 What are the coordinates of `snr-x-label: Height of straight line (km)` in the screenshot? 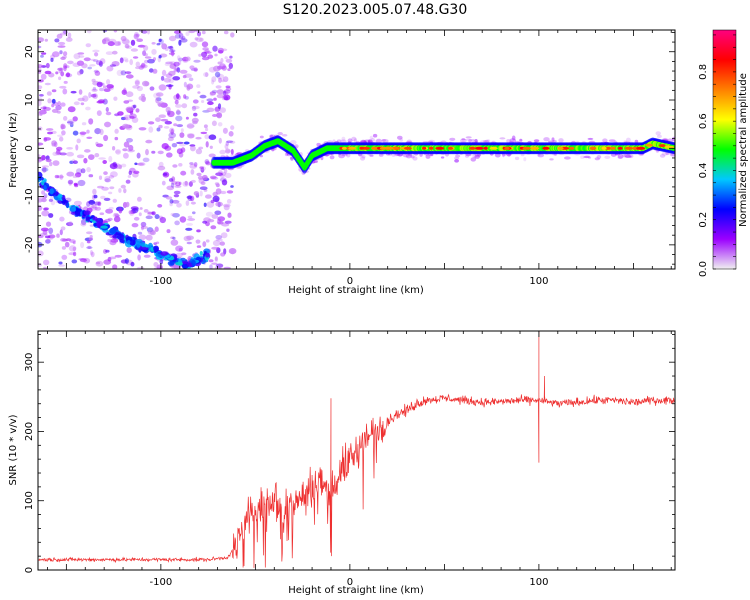 It's located at (356, 590).